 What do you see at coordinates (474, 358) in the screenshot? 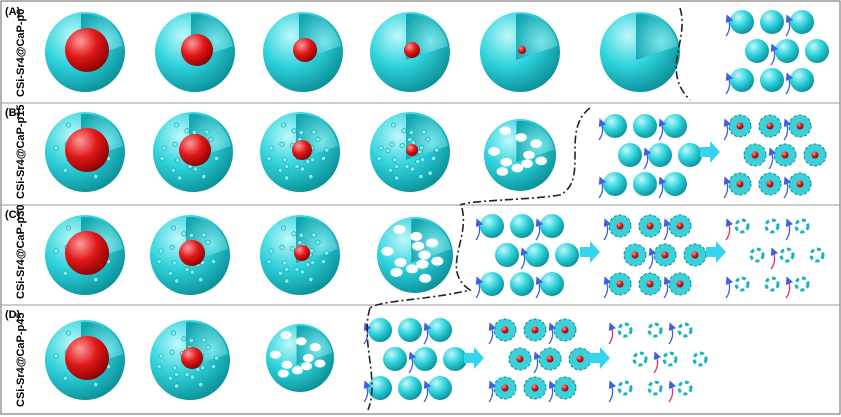
I see `process-arrow` at bounding box center [474, 358].